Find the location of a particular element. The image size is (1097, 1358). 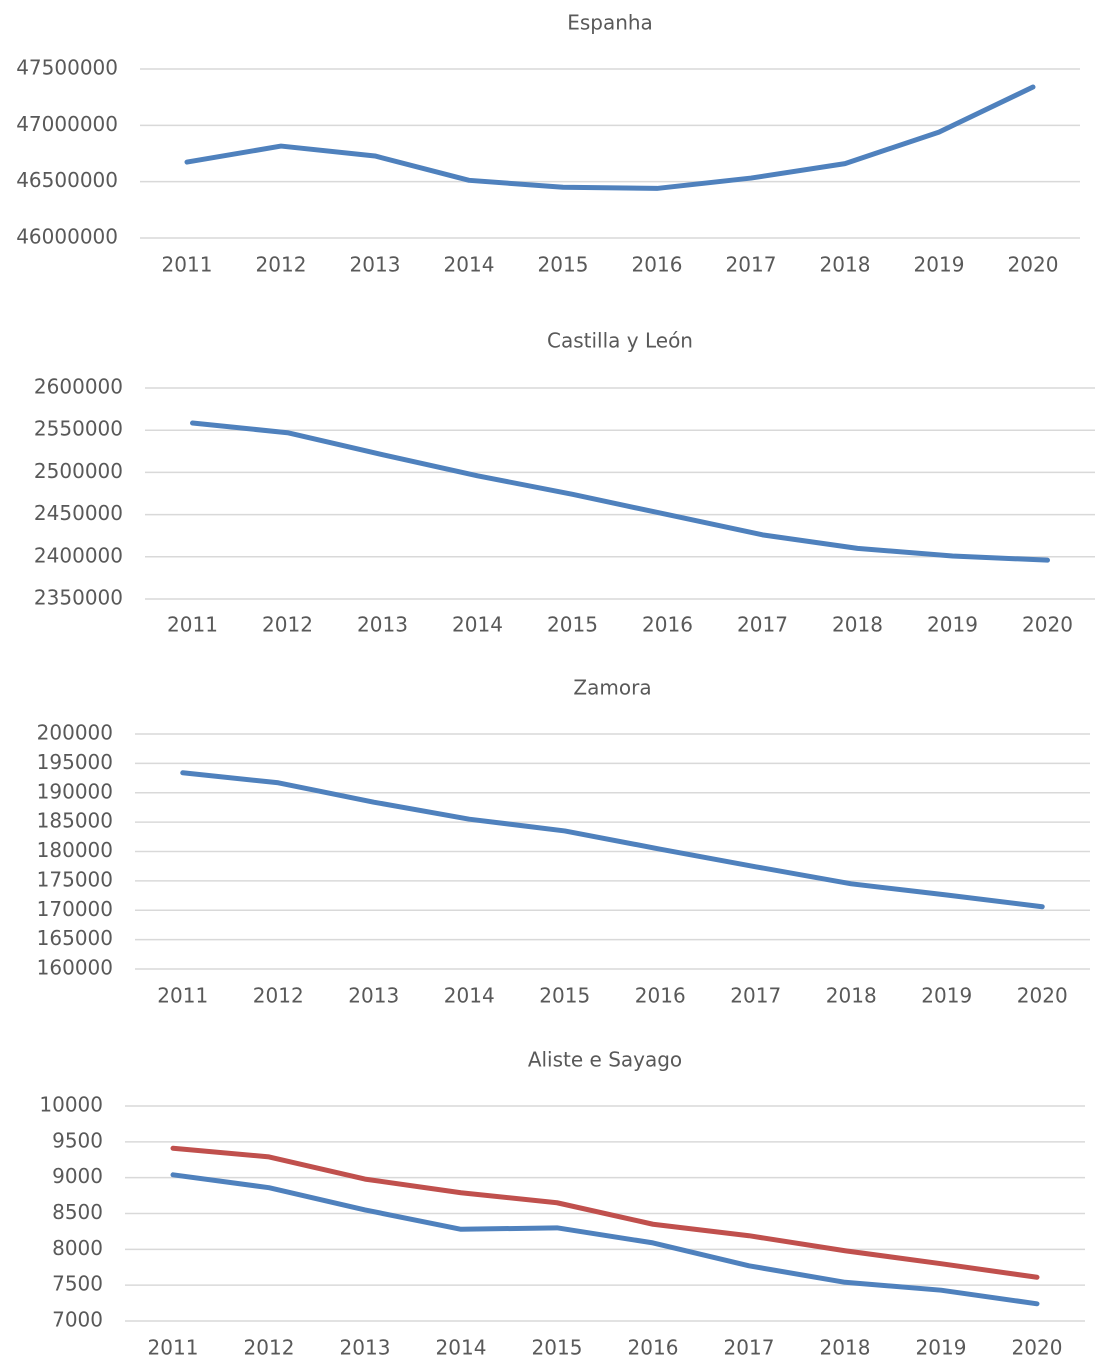

y-tick-label: 2600000 is located at coordinates (78, 387).